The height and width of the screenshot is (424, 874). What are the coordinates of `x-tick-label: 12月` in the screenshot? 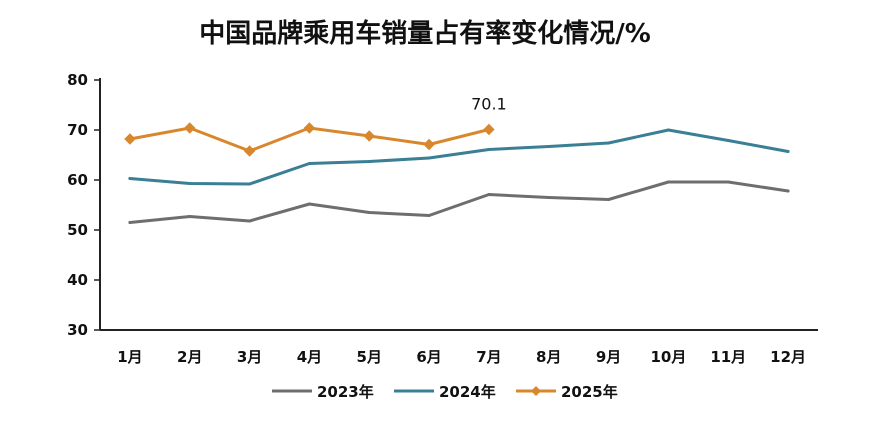 It's located at (788, 357).